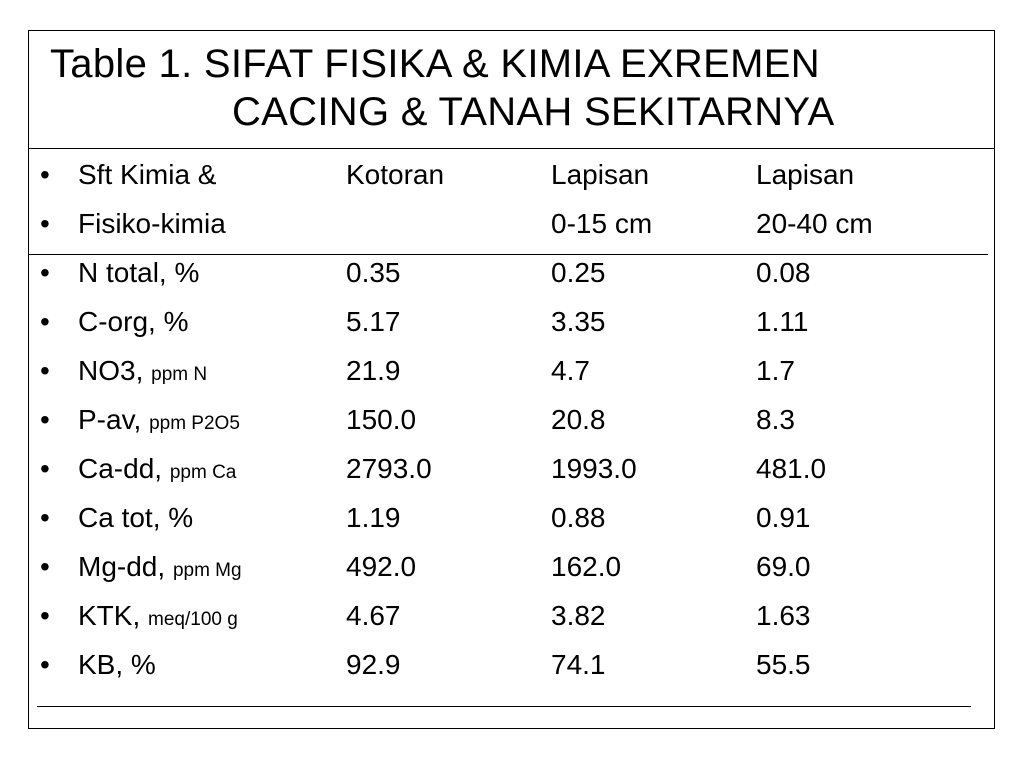 The height and width of the screenshot is (768, 1024). I want to click on cell-lapisan-20-40: 69.0, so click(783, 566).